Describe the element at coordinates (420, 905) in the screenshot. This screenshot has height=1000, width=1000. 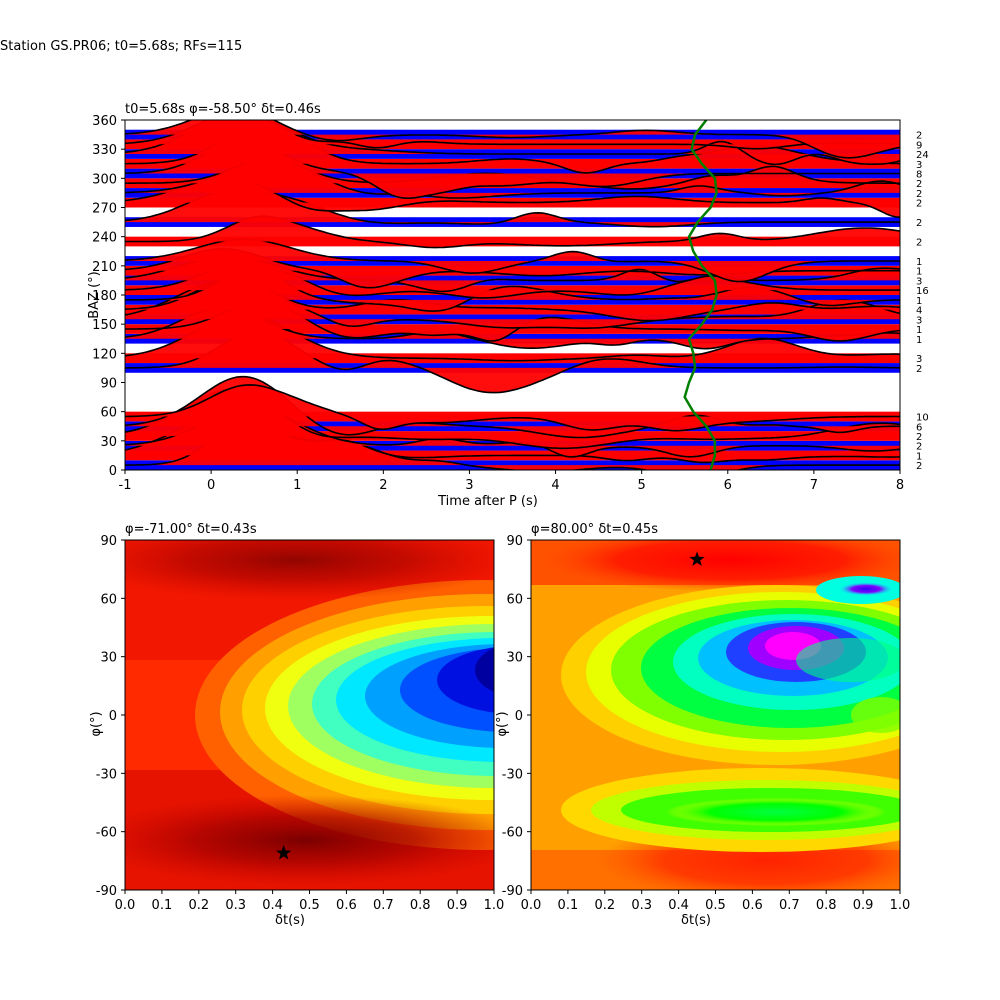
I see `x-tick-label: 0.8` at that location.